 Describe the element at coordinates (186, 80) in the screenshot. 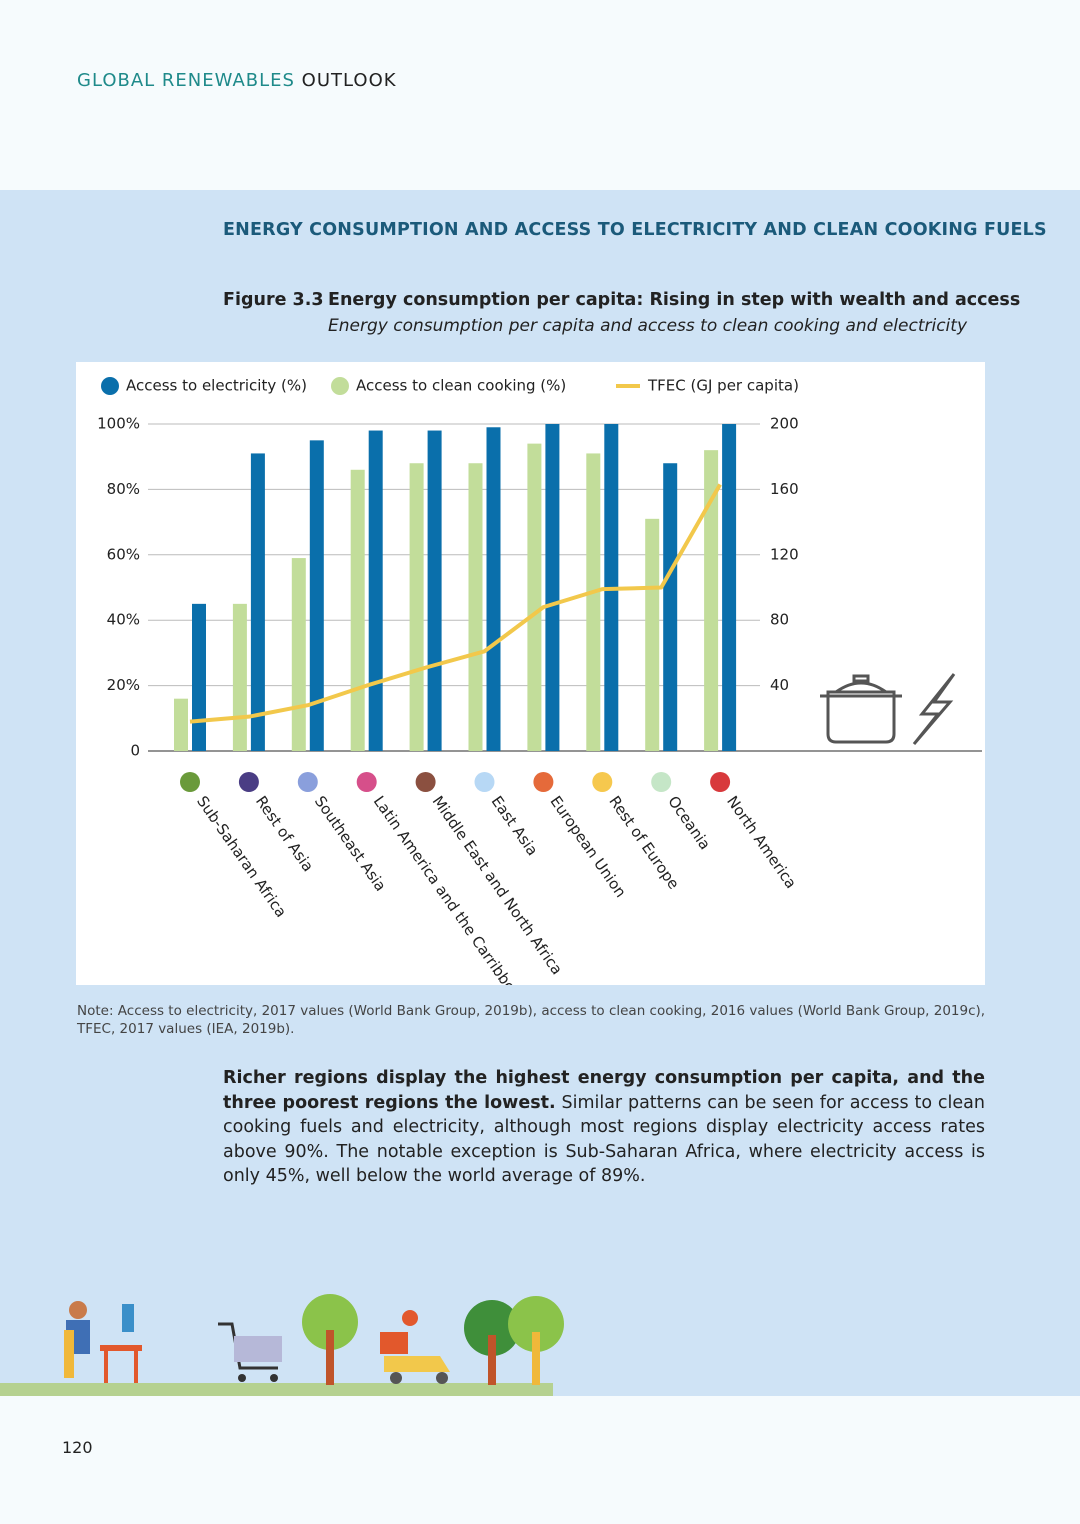

I see `header-part: GLOBAL RENEWABLES` at that location.